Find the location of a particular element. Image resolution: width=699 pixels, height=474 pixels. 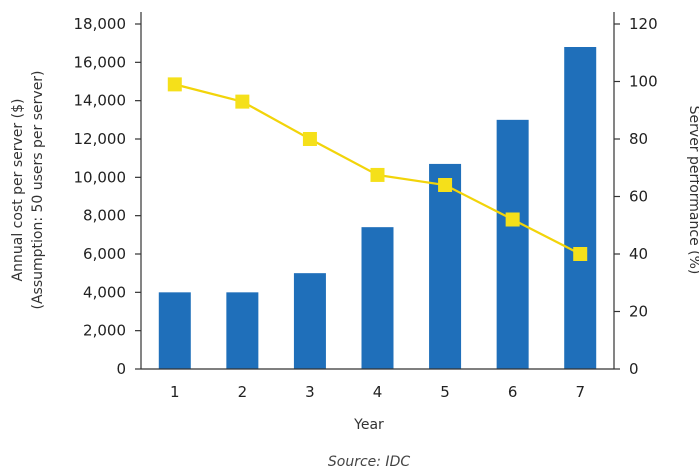

x-axis-title: Year is located at coordinates (368, 425).